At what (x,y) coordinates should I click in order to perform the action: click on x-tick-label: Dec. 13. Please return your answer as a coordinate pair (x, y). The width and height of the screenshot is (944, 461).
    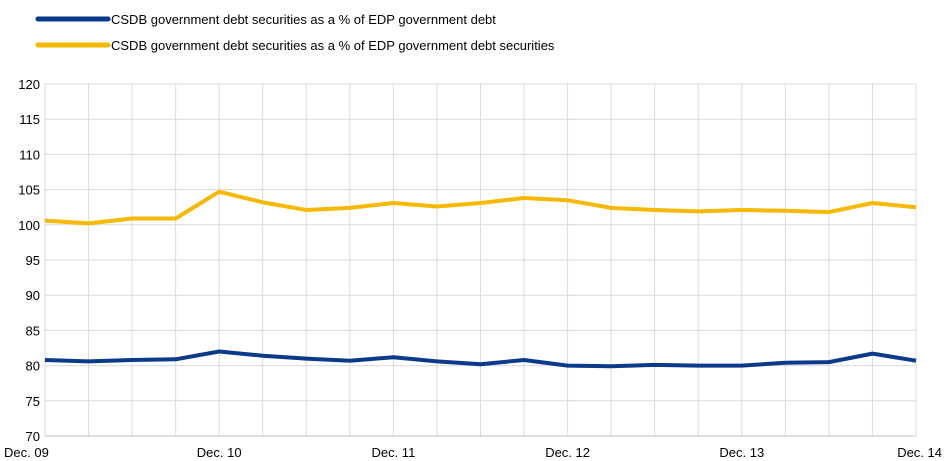
    Looking at the image, I should click on (741, 452).